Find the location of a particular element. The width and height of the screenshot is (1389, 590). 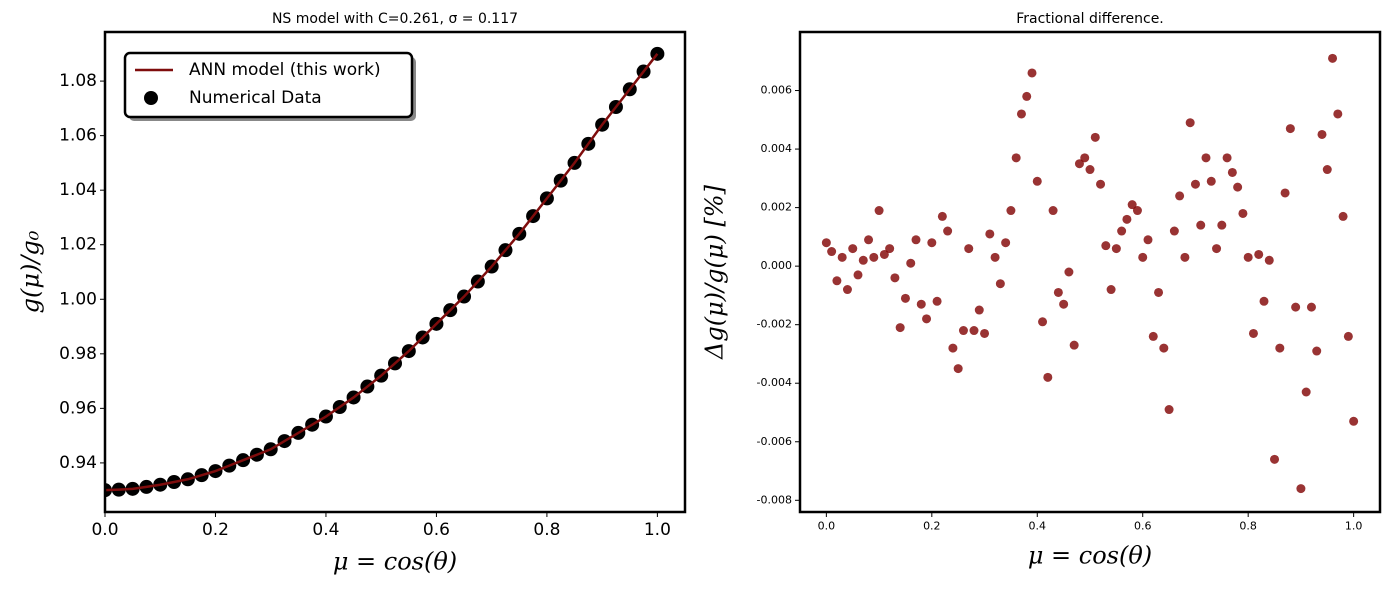

legend: ANN model (this work) Numerical Data is located at coordinates (268, 85).